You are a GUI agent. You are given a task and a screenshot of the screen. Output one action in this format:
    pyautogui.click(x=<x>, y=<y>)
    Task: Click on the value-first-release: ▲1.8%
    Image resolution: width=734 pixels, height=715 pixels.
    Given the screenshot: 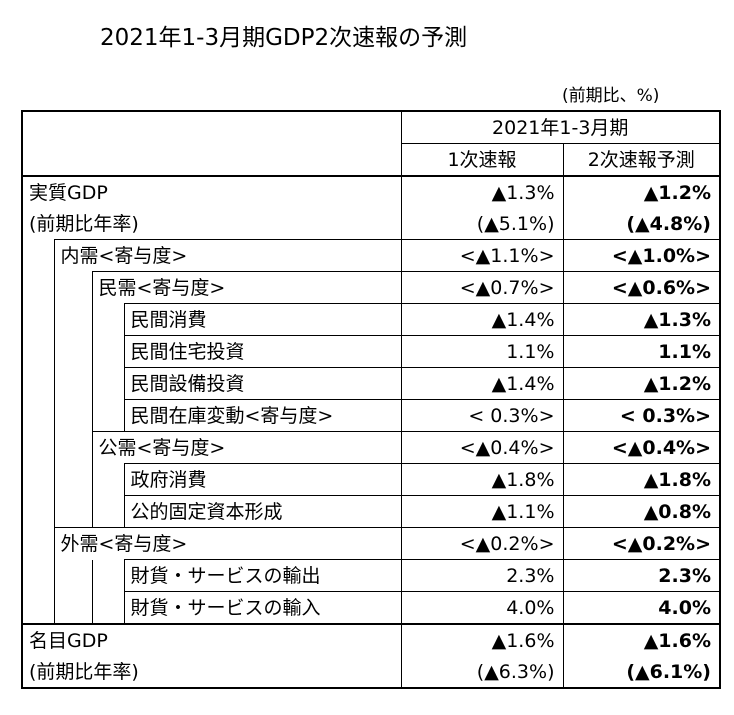 What is the action you would take?
    pyautogui.click(x=481, y=479)
    